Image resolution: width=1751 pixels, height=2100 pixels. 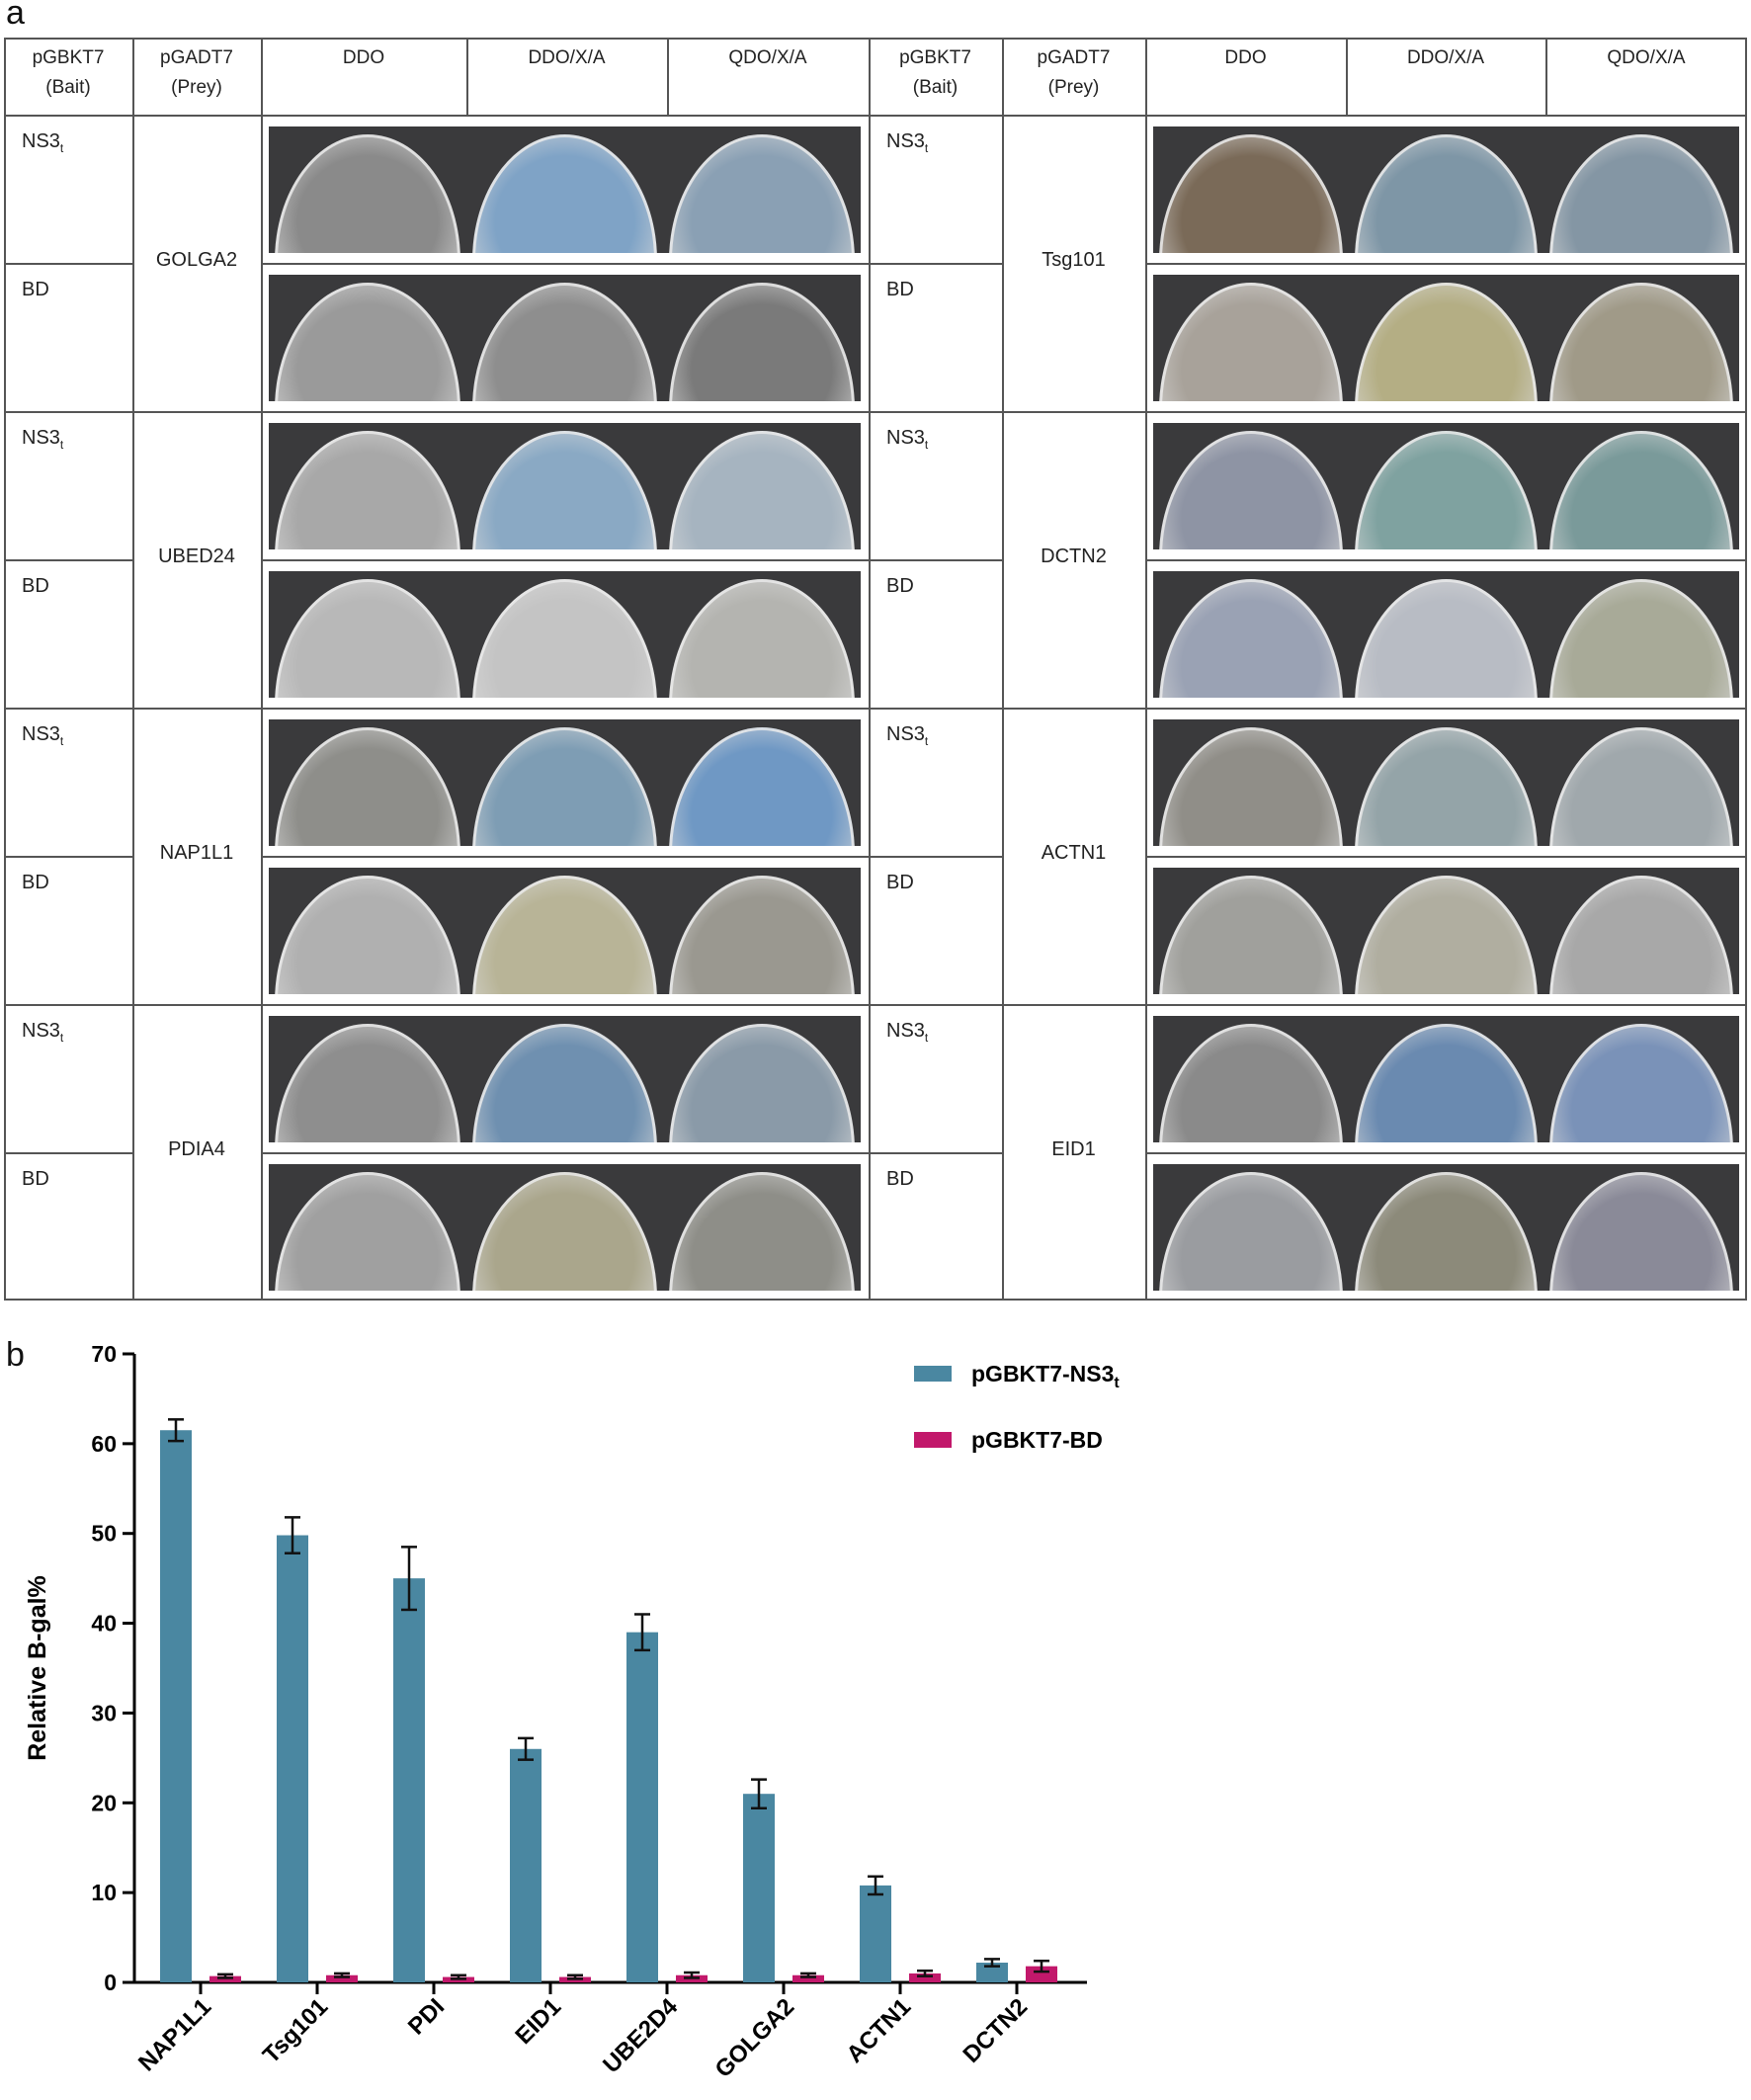 I want to click on x-tick-label: Tsg101, so click(x=295, y=2030).